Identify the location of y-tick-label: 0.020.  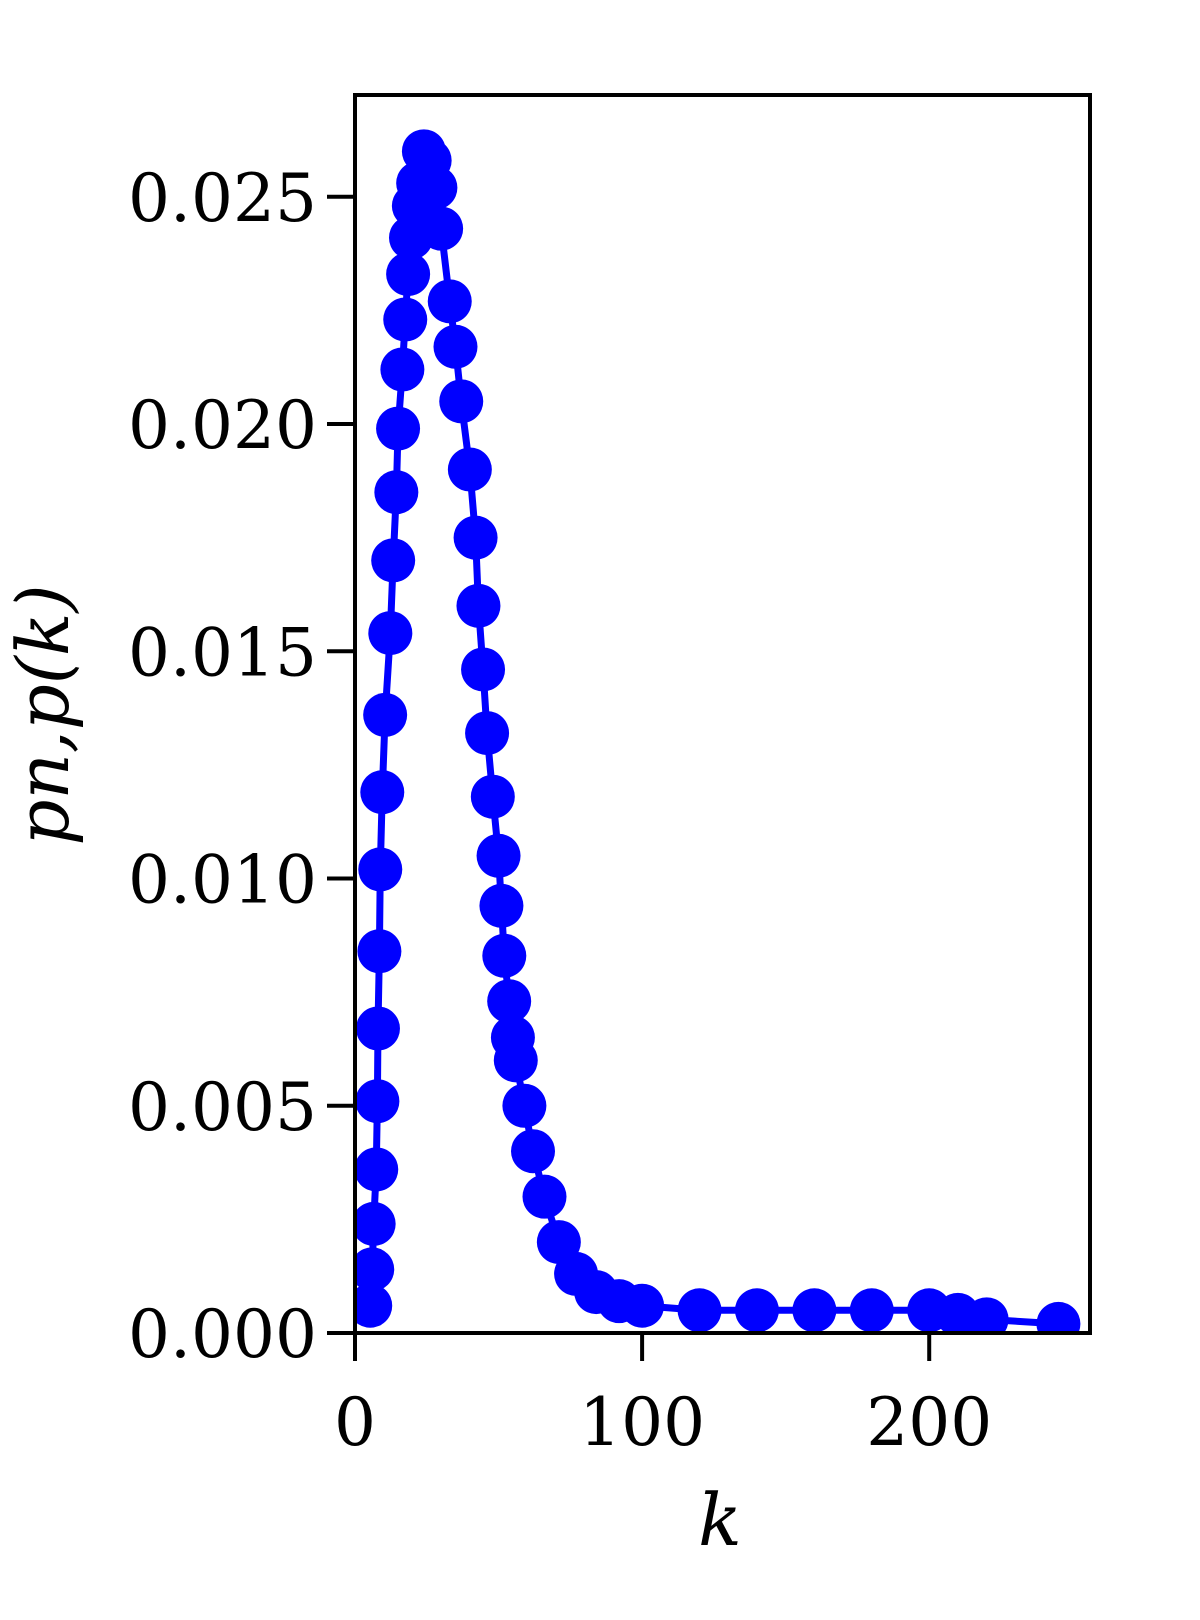
(222, 425).